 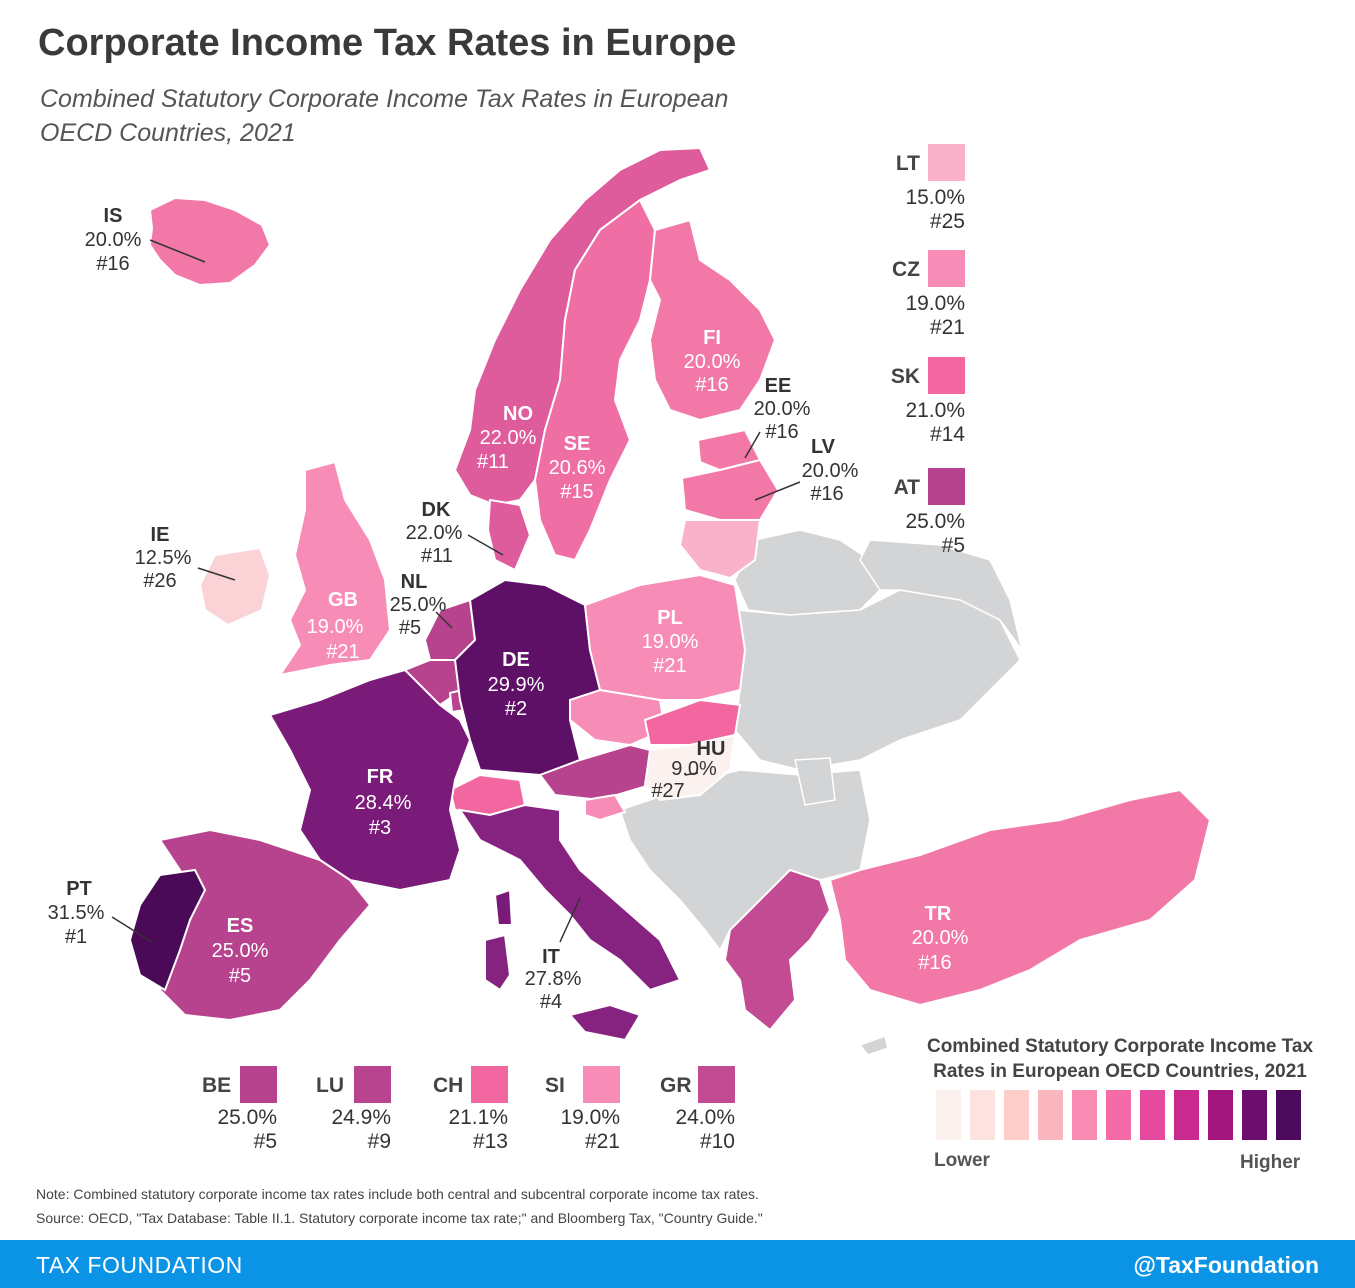 I want to click on label-rate: 27.8%, so click(x=553, y=979).